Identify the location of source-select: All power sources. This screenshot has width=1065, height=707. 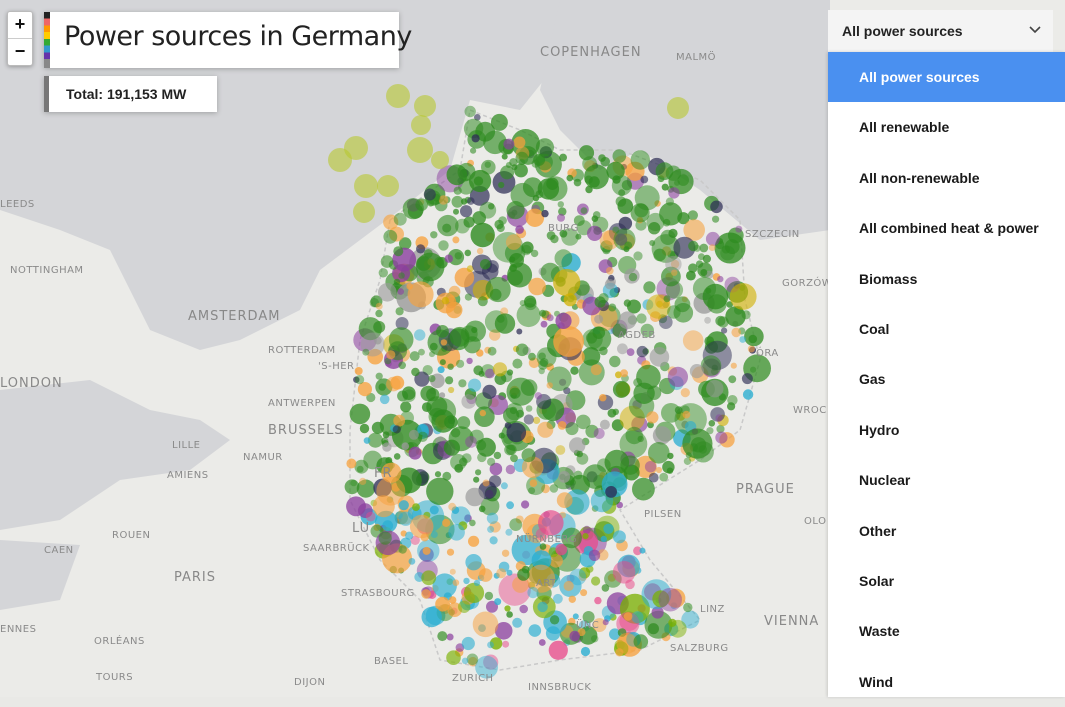
(940, 31).